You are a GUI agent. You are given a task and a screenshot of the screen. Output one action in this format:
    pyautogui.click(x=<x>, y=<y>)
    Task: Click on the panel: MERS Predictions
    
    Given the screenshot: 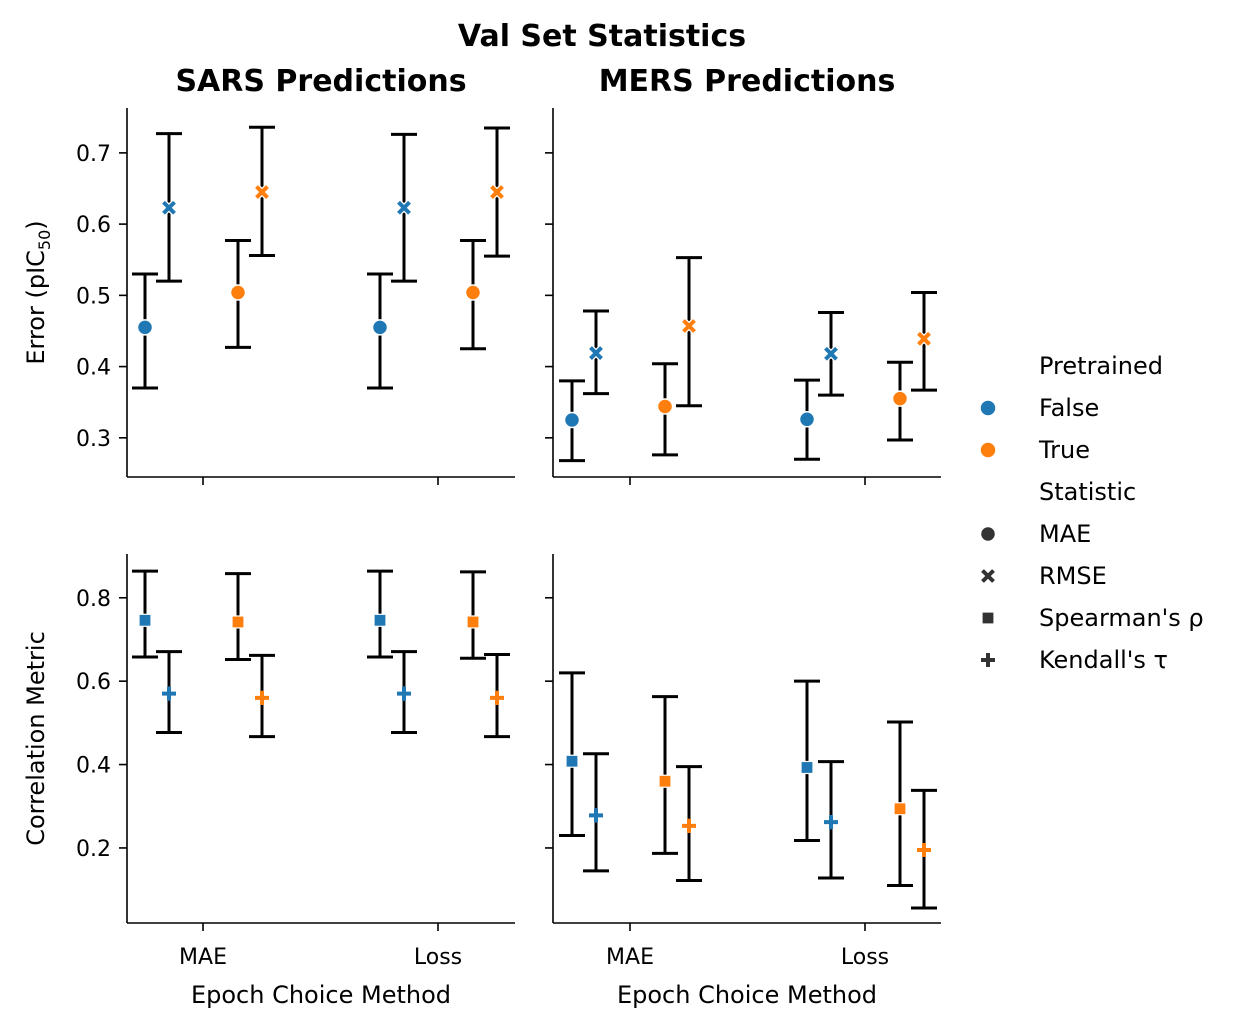 What is the action you would take?
    pyautogui.click(x=743, y=274)
    